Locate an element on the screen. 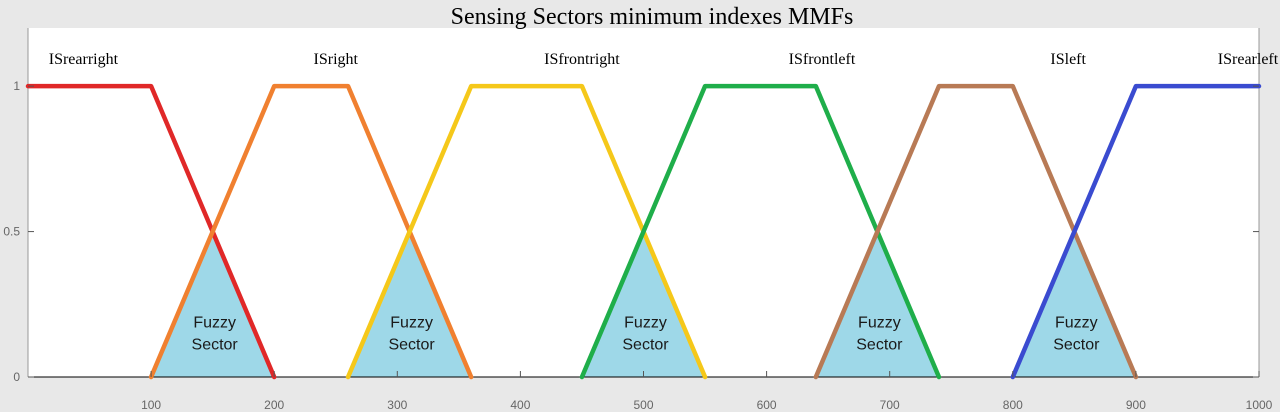 This screenshot has height=412, width=1280. mf-label-isfrontleft: ISfrontleft is located at coordinates (822, 59).